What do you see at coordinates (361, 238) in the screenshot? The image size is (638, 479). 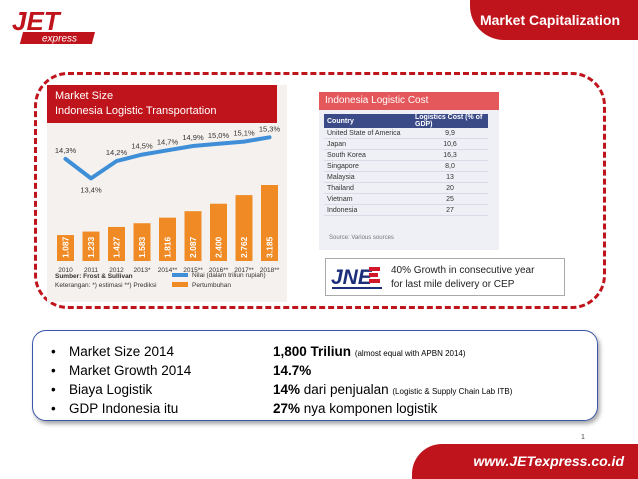 I see `logistic-cost-source: Source: Various sources` at bounding box center [361, 238].